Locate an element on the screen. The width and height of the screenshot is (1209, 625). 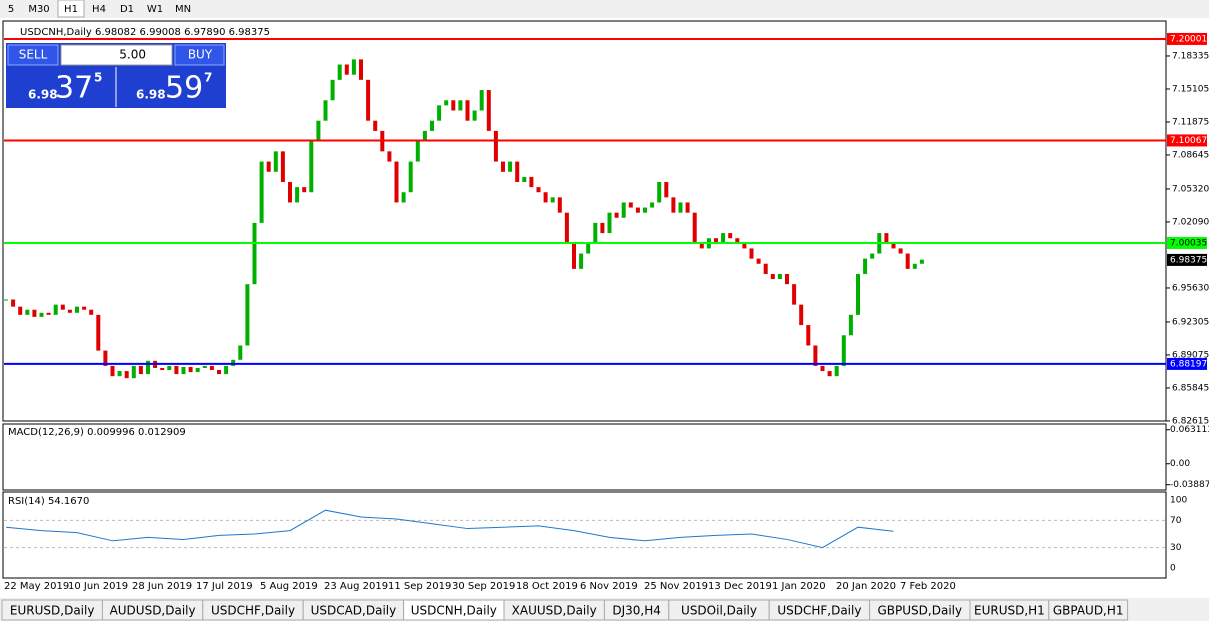
level-label: 7.20001 is located at coordinates (1188, 39).